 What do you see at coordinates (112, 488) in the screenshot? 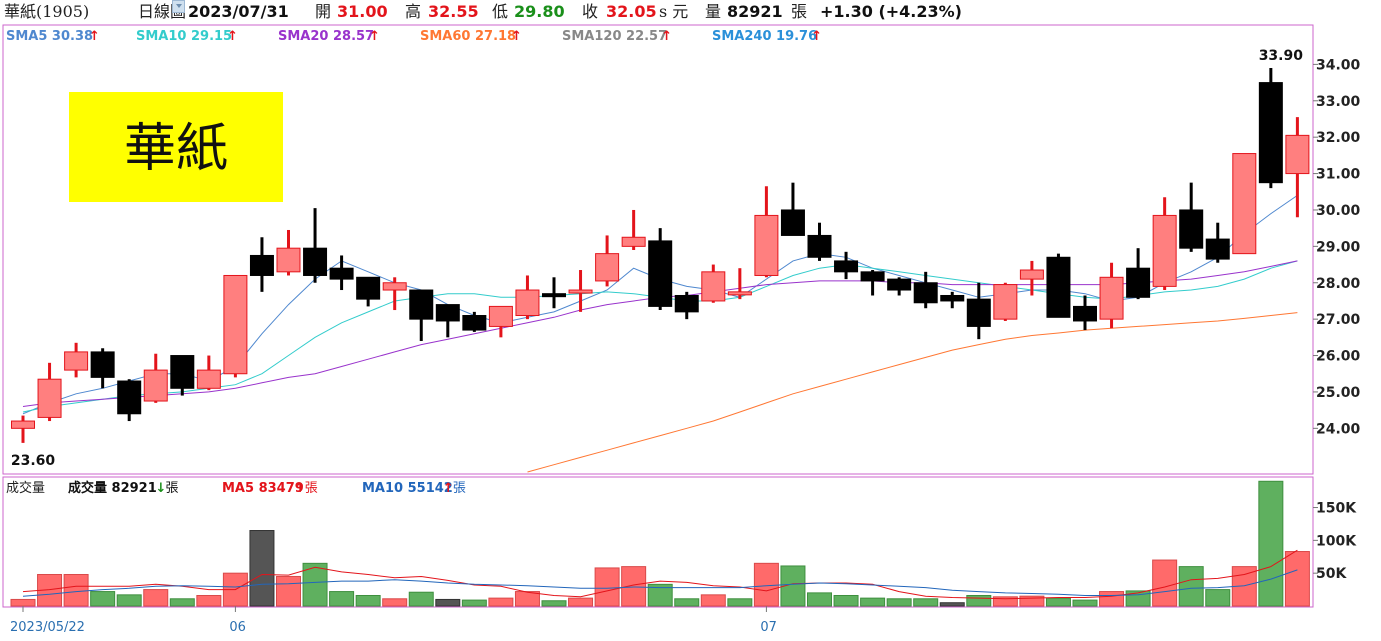
I see `volume-legend-成交量: 成交量 82921` at bounding box center [112, 488].